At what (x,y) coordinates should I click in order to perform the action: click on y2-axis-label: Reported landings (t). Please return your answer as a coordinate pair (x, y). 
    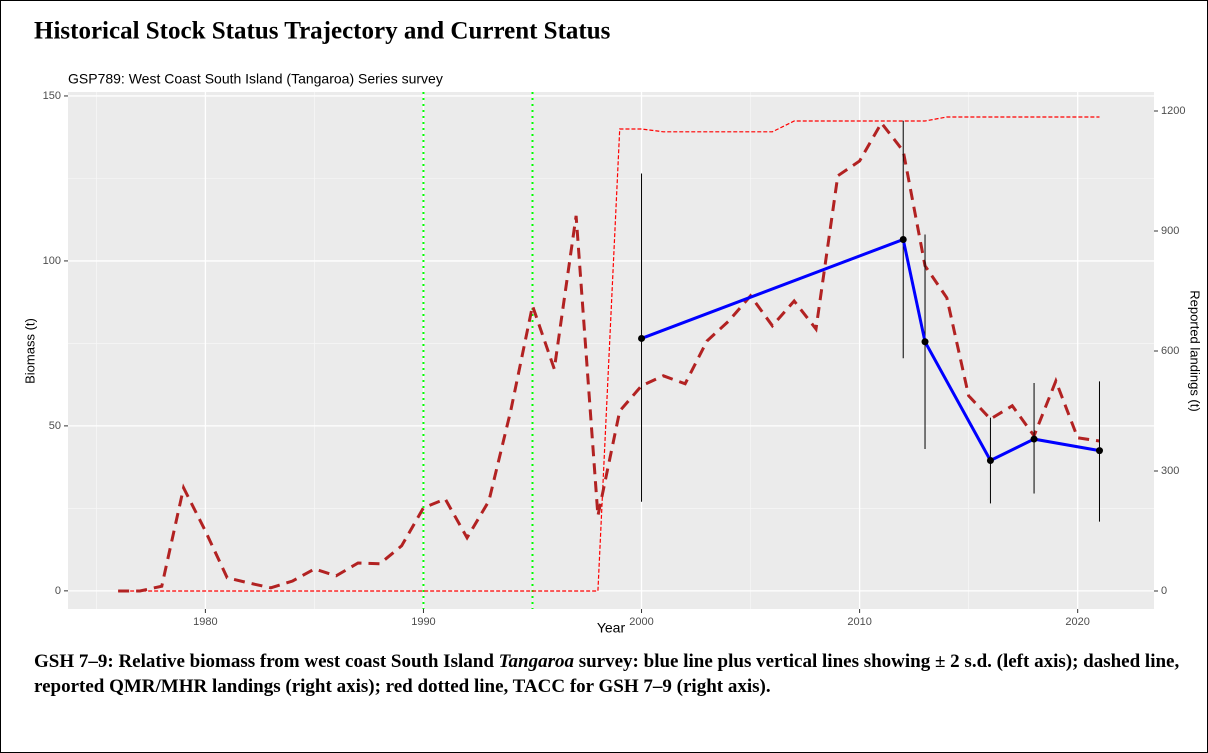
    Looking at the image, I should click on (1195, 350).